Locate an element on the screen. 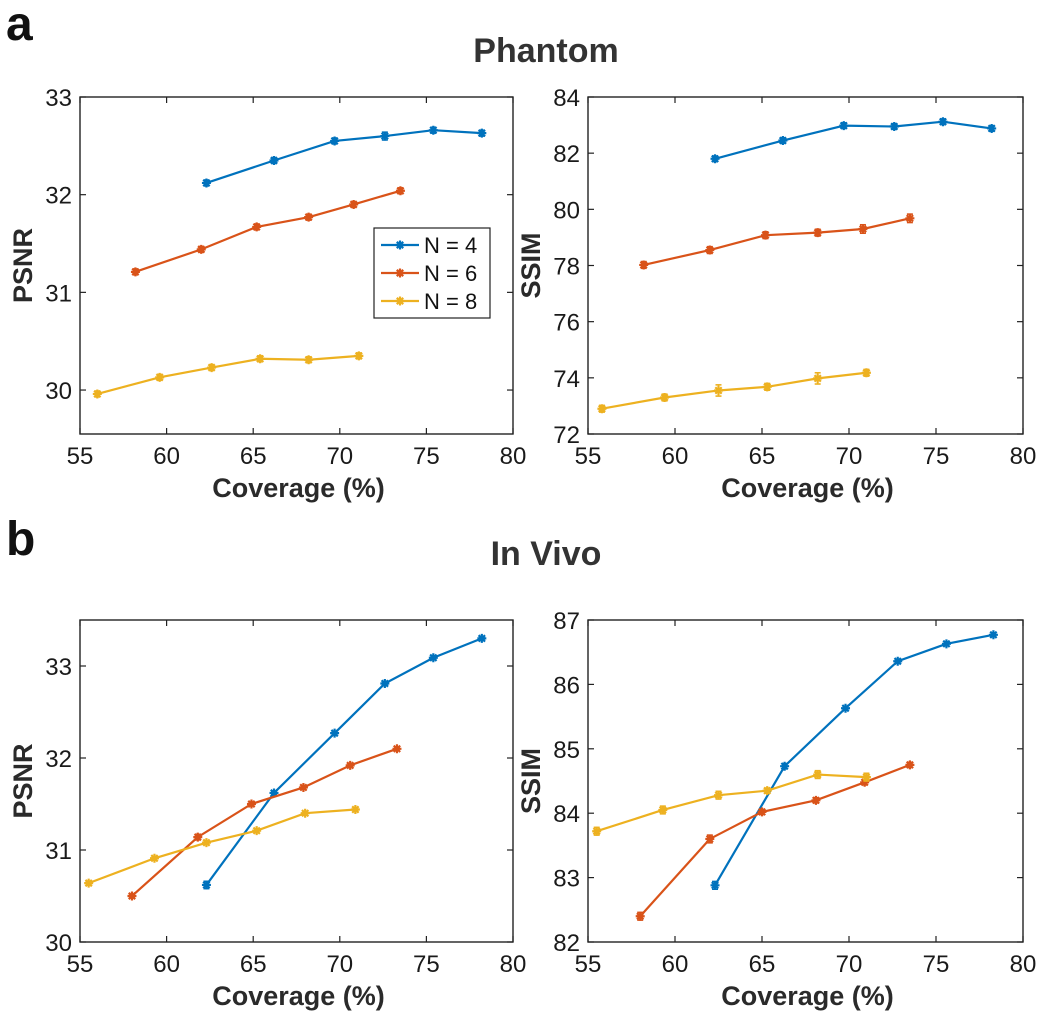 The width and height of the screenshot is (1039, 1029). y-tick-label: 76 is located at coordinates (566, 323).